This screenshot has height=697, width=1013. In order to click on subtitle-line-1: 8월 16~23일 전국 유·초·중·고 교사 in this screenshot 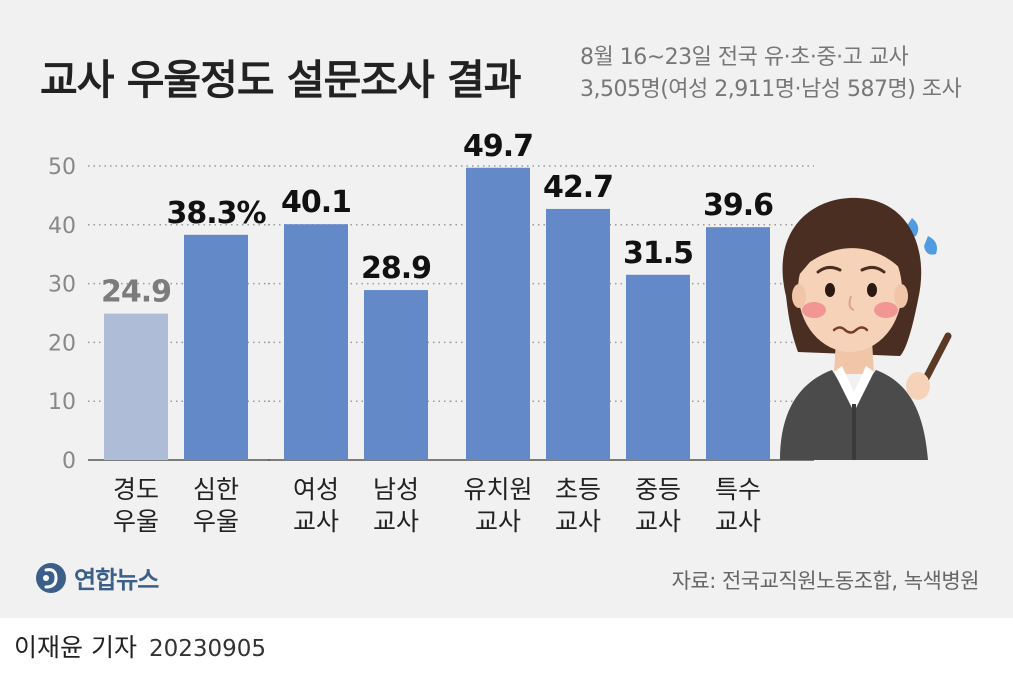, I will do `click(744, 57)`.